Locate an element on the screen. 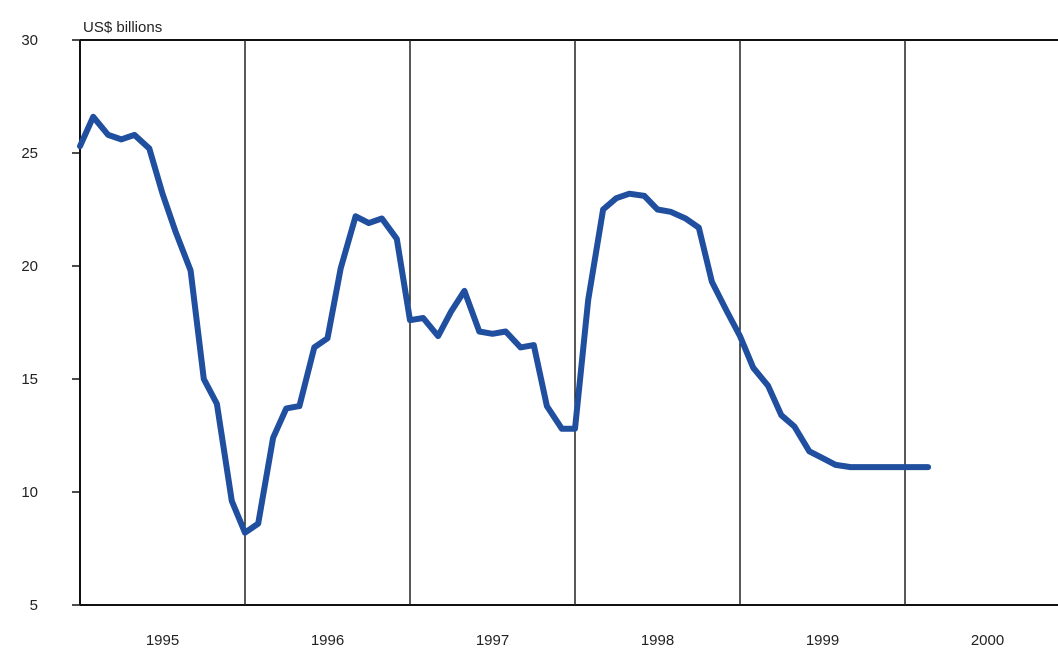 This screenshot has height=655, width=1058. y-tick-label: 20 is located at coordinates (29, 266).